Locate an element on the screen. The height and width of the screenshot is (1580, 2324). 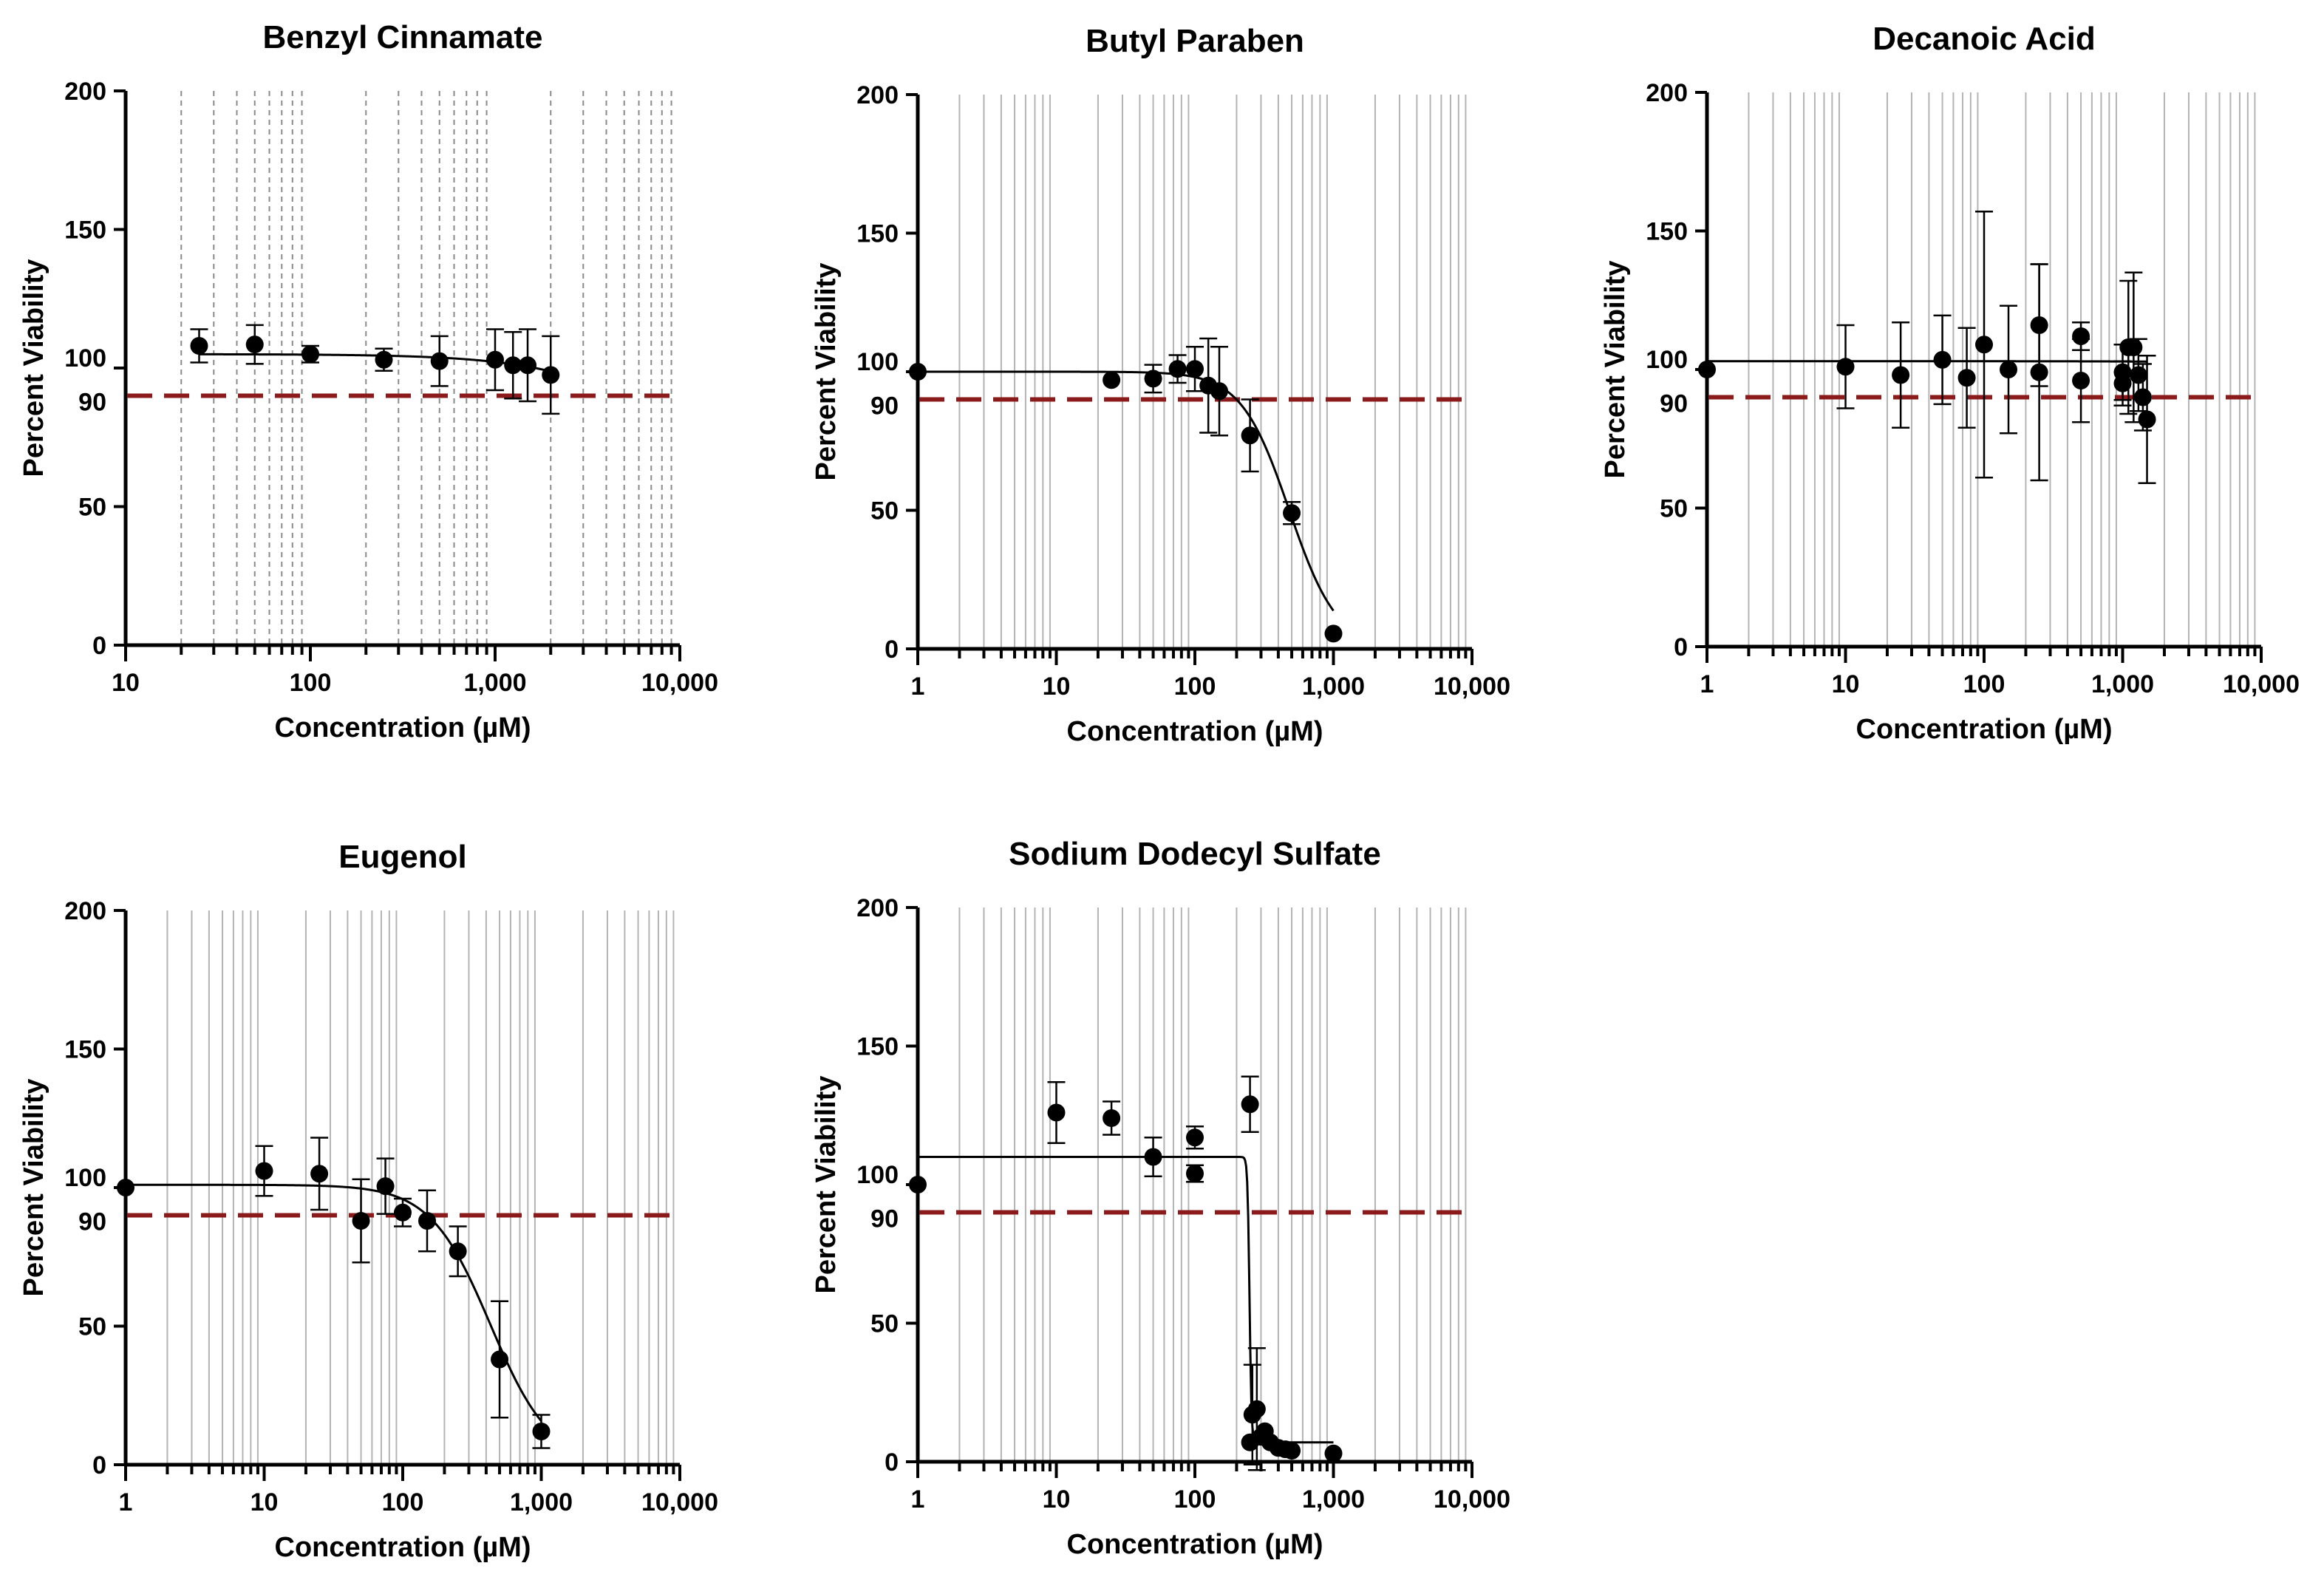
chart-title: Decanoic Acid is located at coordinates (1984, 39).